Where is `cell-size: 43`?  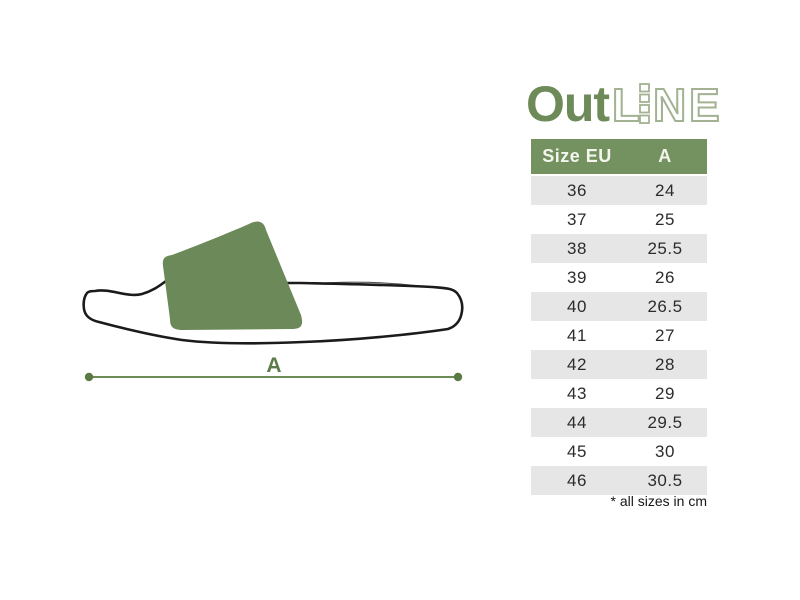
cell-size: 43 is located at coordinates (577, 393).